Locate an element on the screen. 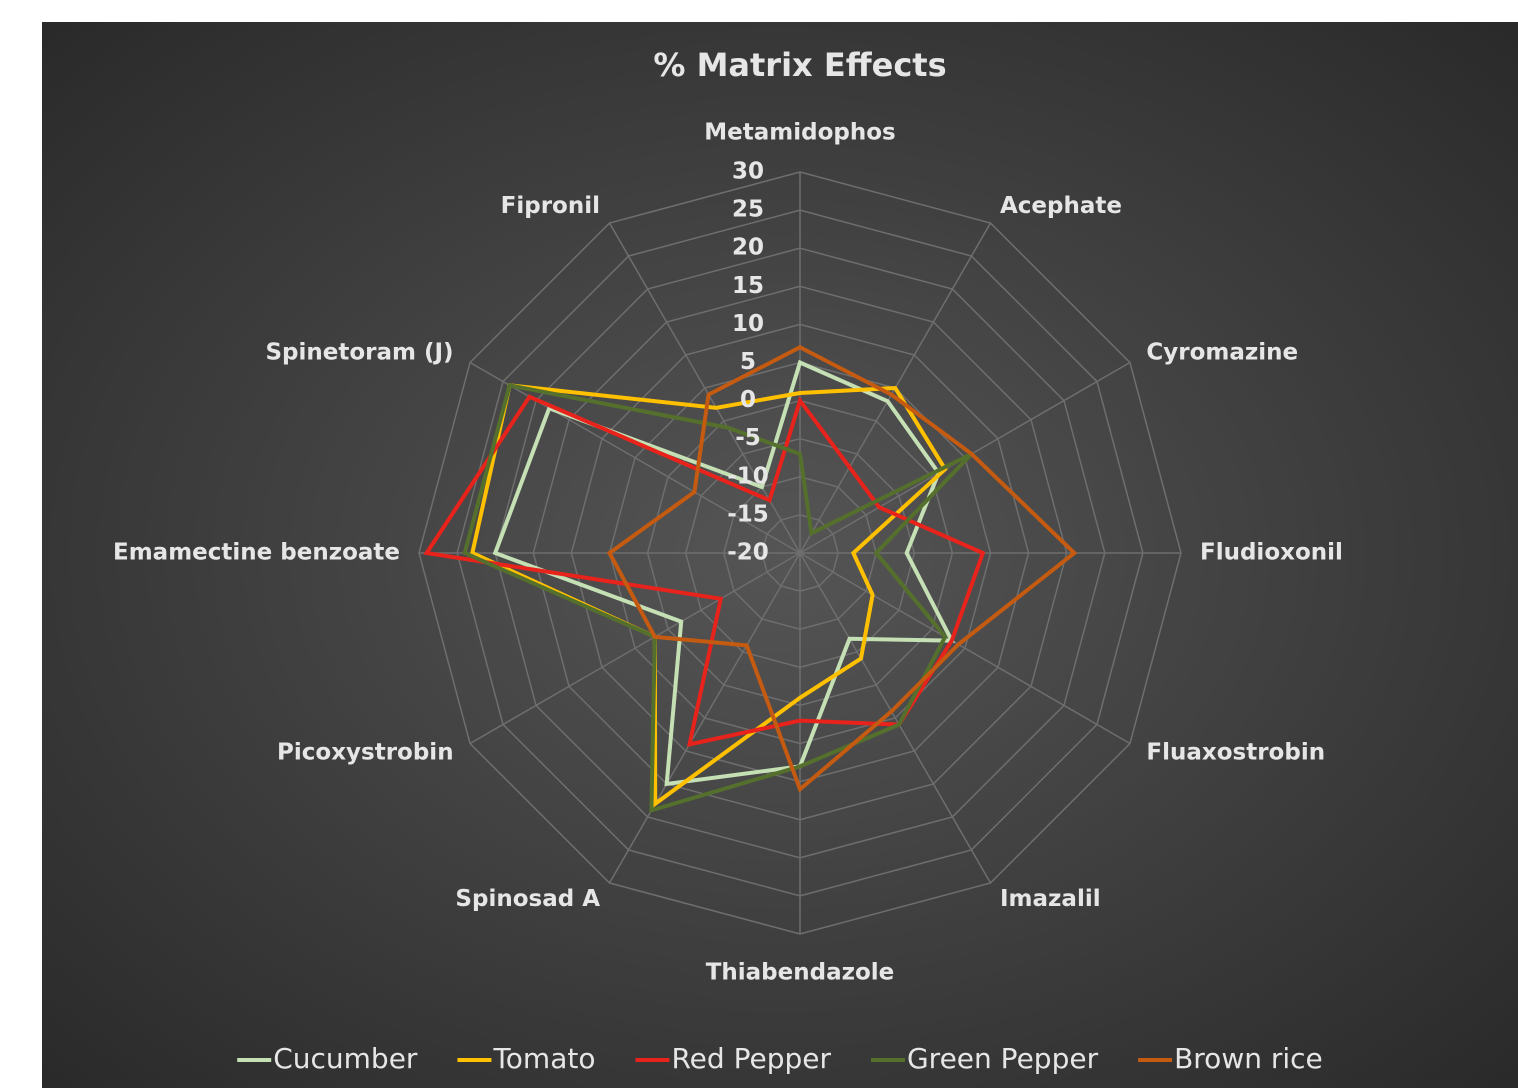 This screenshot has width=1518, height=1092. category-label: Picoxystrobin is located at coordinates (365, 753).